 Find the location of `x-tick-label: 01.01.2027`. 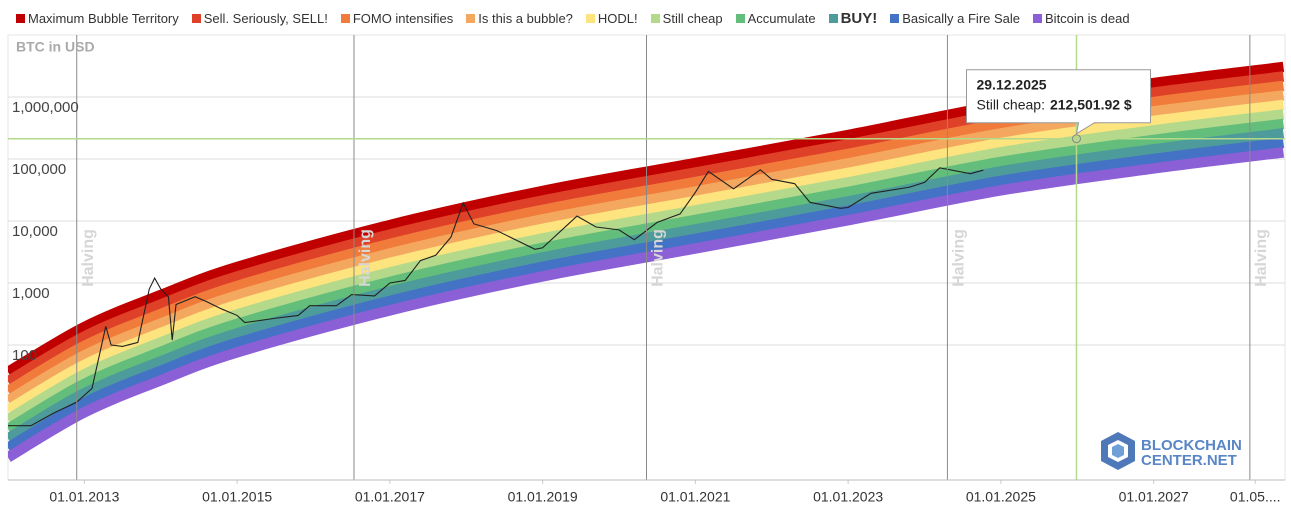

x-tick-label: 01.01.2027 is located at coordinates (1154, 497).